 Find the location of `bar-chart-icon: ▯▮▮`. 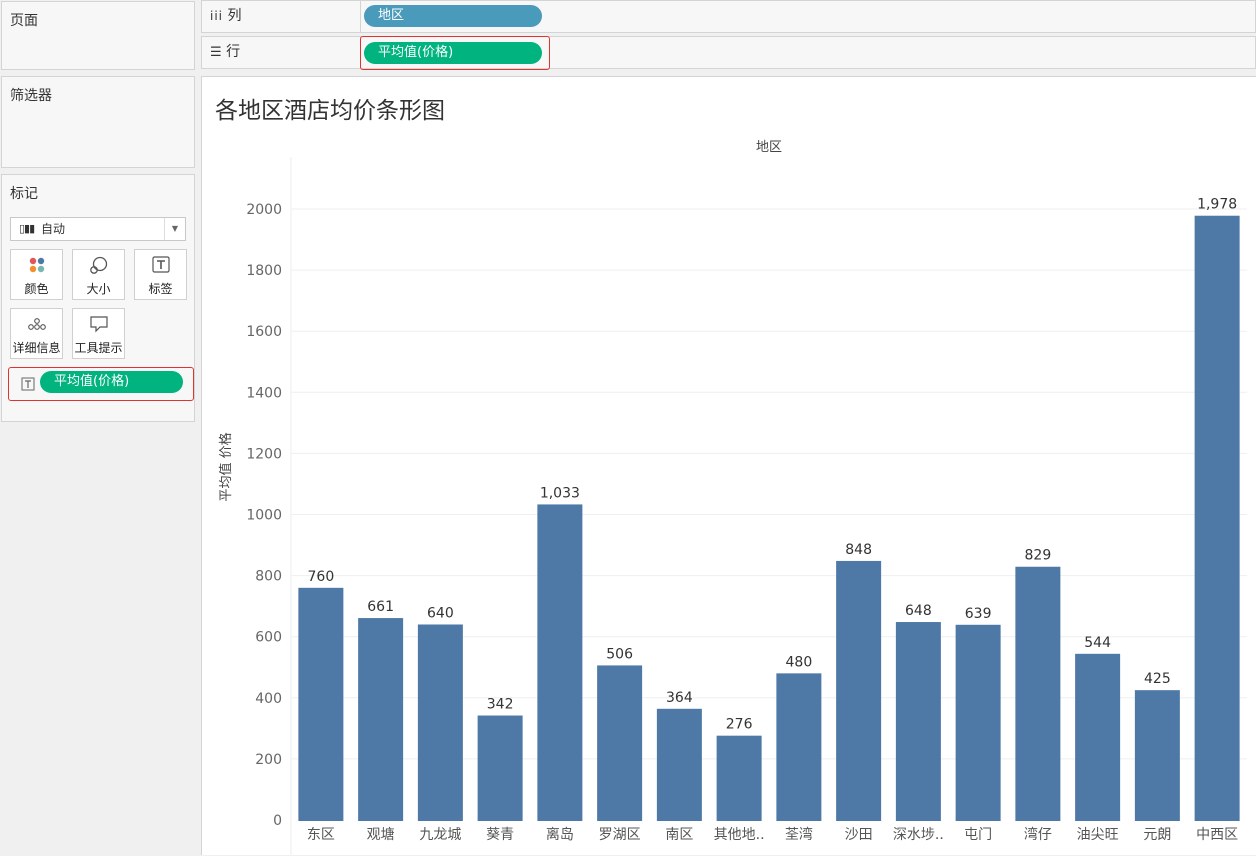

bar-chart-icon: ▯▮▮ is located at coordinates (27, 228).